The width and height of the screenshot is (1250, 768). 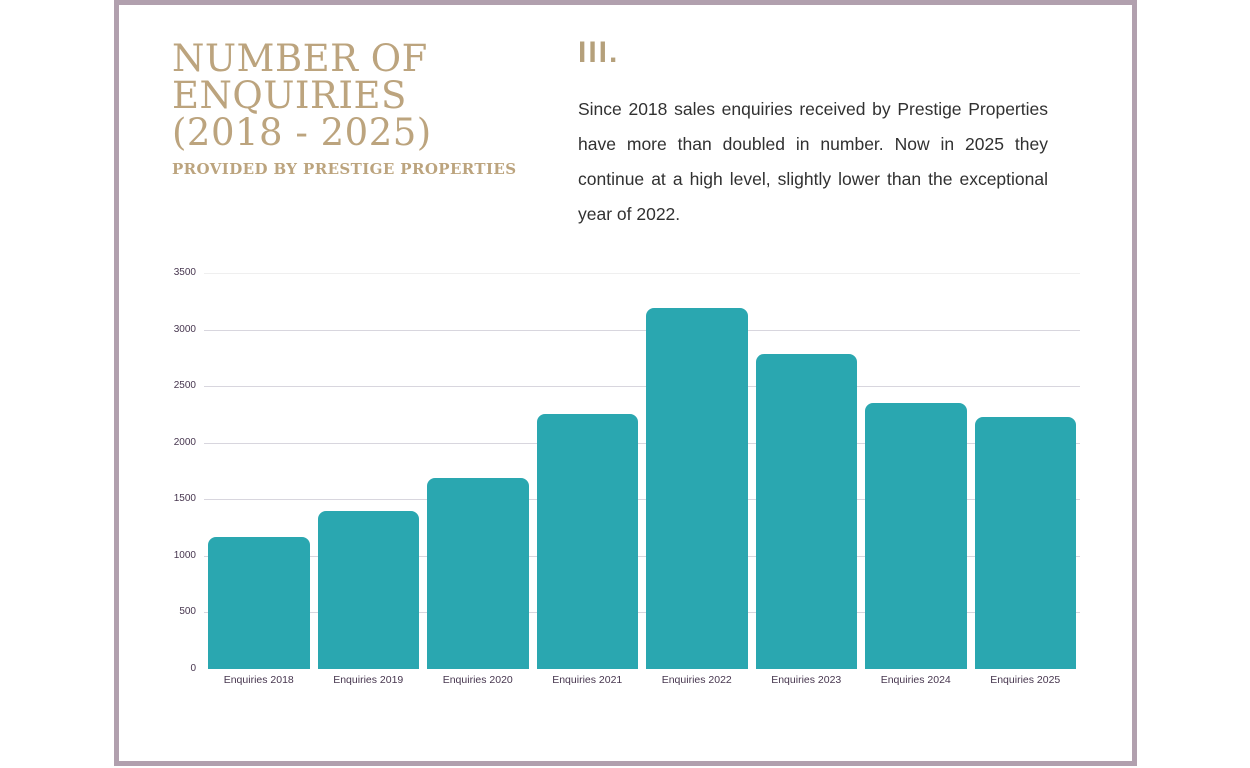 What do you see at coordinates (697, 488) in the screenshot?
I see `bar-enquiries-2022` at bounding box center [697, 488].